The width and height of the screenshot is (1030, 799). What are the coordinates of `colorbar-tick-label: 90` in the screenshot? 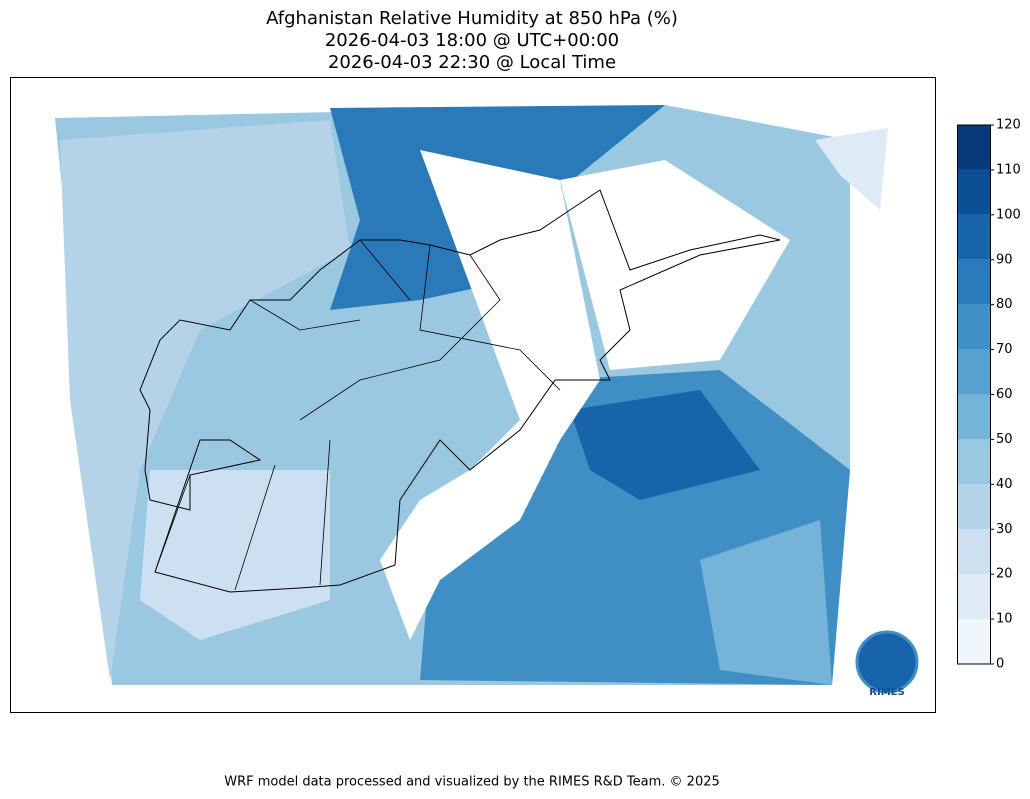 It's located at (1004, 259).